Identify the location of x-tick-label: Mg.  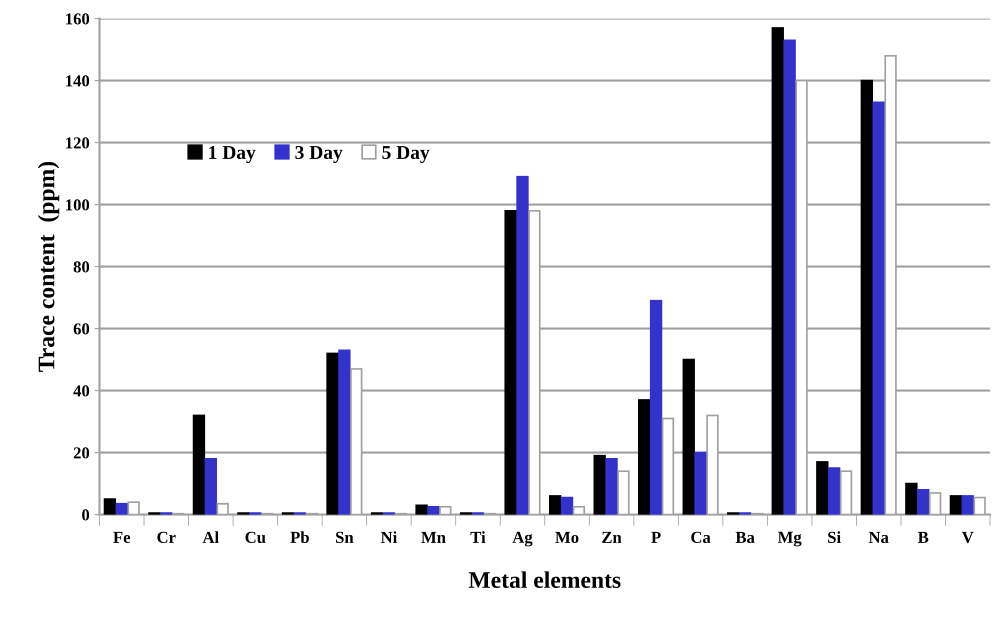
(790, 539).